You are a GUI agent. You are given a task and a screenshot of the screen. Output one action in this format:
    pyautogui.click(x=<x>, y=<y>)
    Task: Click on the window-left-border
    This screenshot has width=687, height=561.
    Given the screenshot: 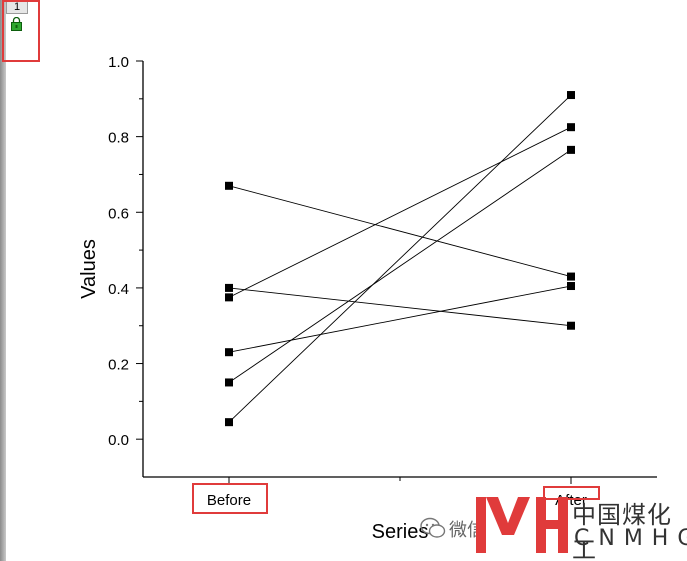 What is the action you would take?
    pyautogui.click(x=3, y=280)
    